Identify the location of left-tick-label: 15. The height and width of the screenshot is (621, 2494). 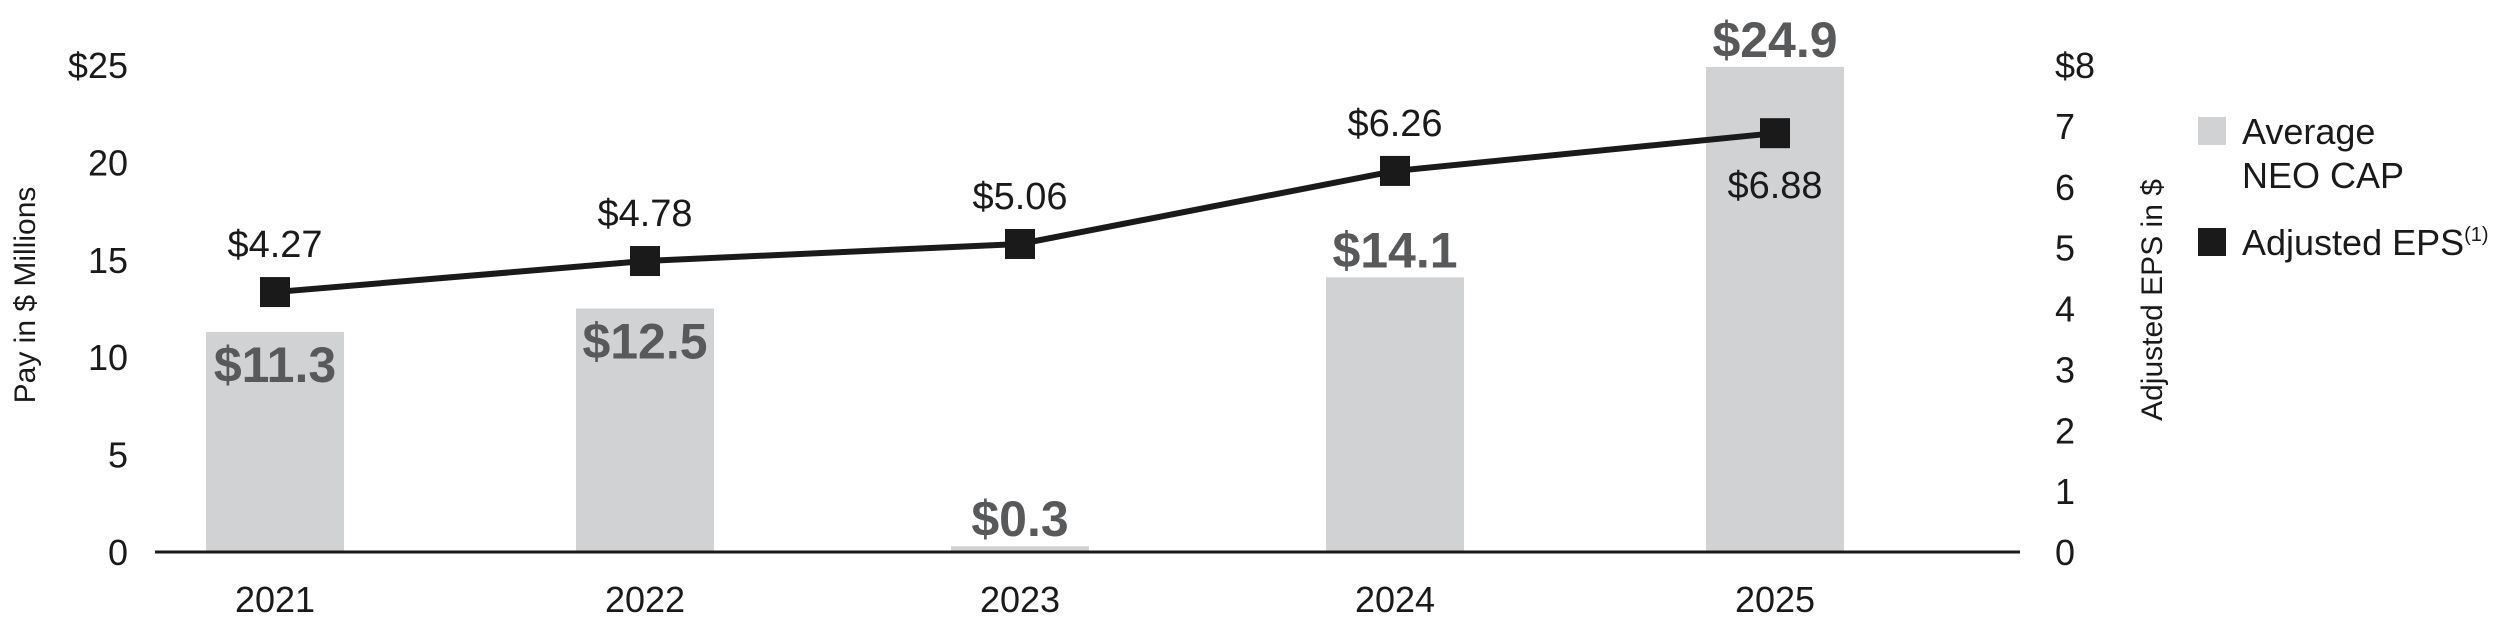
(108, 260).